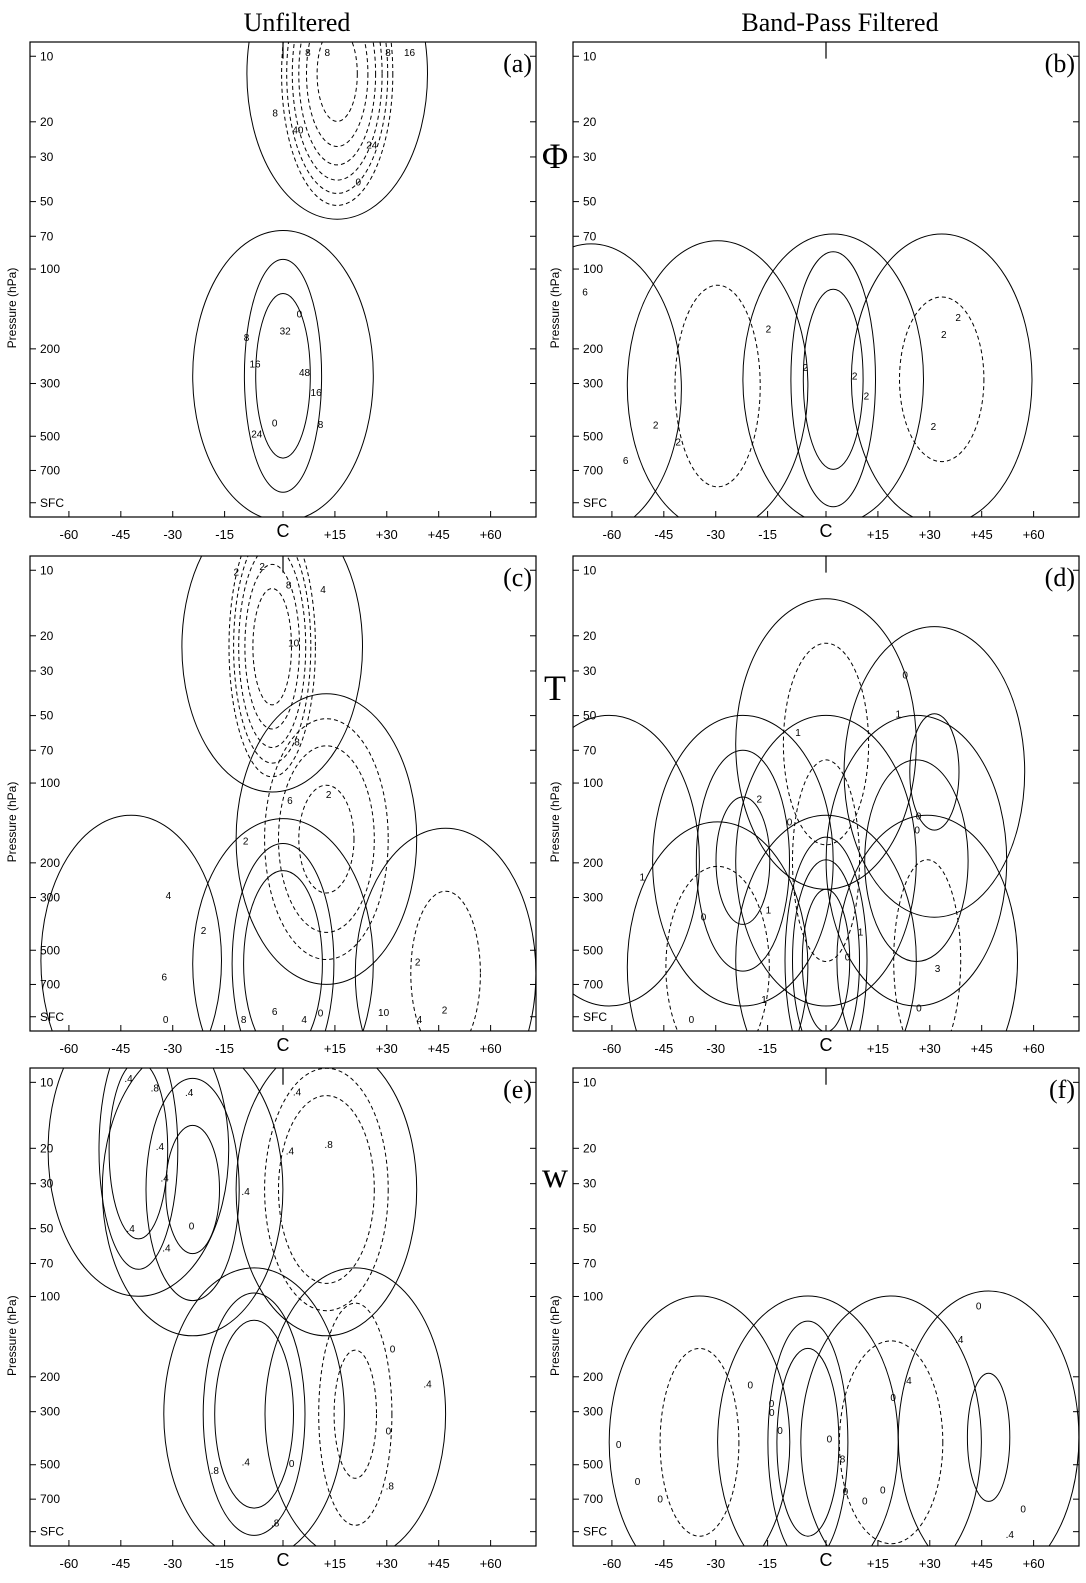 The height and width of the screenshot is (1583, 1086). Describe the element at coordinates (172, 1048) in the screenshot. I see `x-tick-label: -30` at that location.